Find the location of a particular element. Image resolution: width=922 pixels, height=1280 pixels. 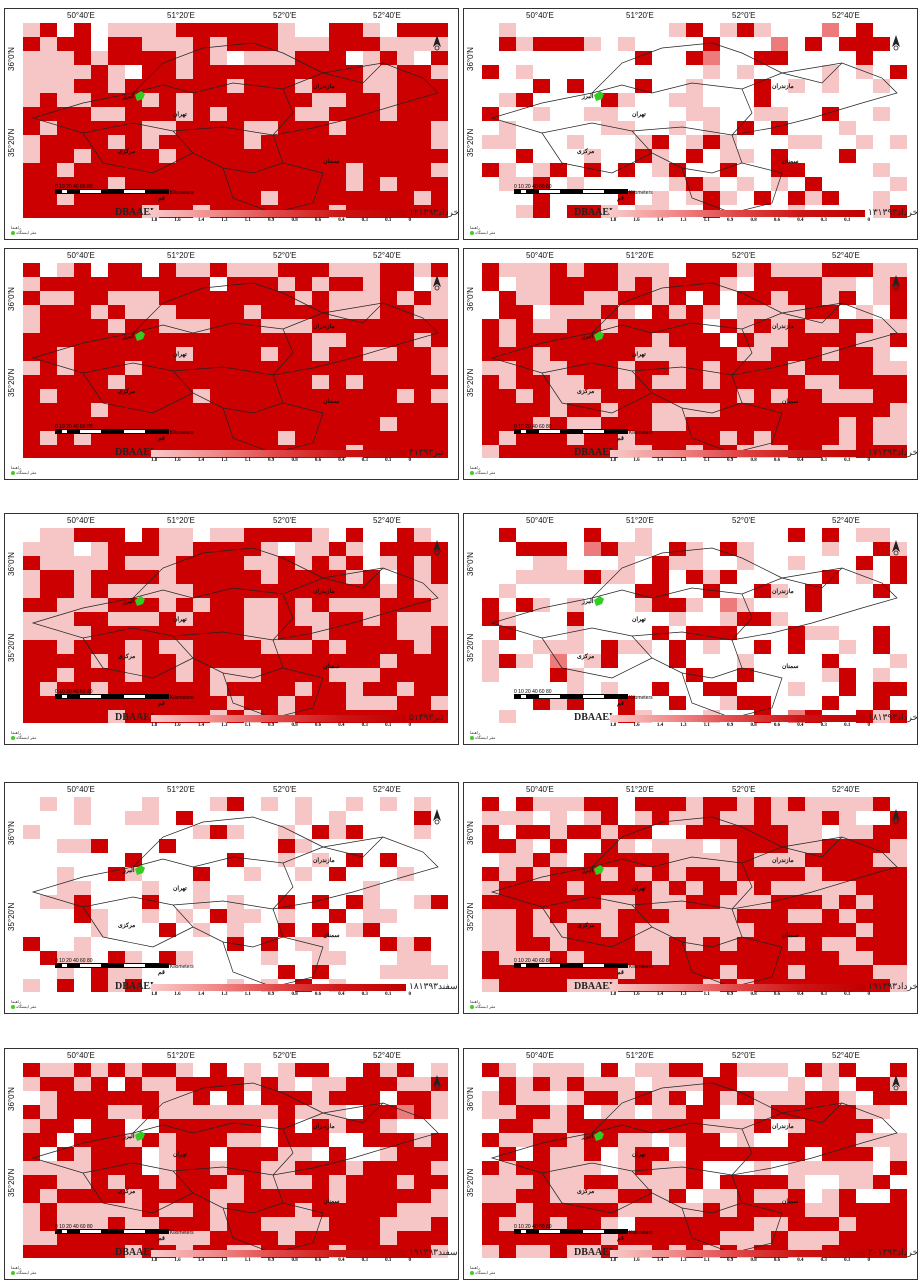

longitude-label: 50°40'E is located at coordinates (540, 520).